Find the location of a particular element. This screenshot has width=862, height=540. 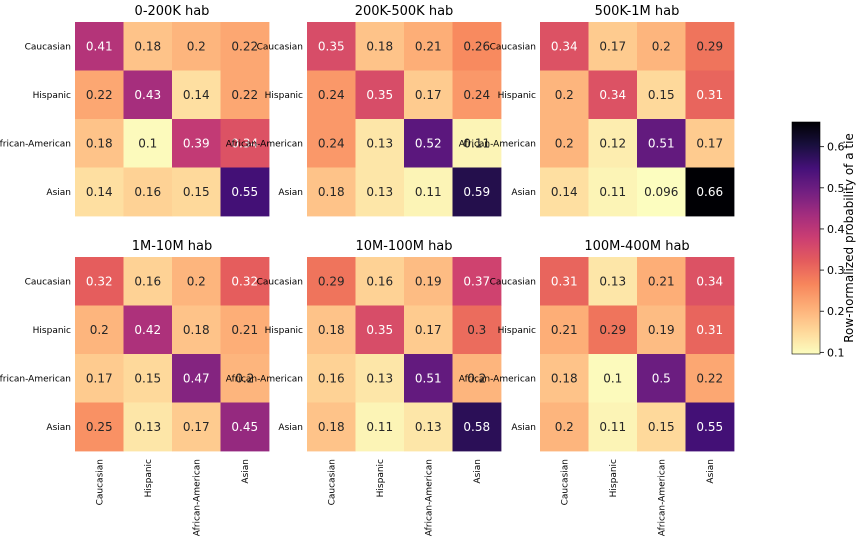

cell-value-label: 0.32 is located at coordinates (99, 281).